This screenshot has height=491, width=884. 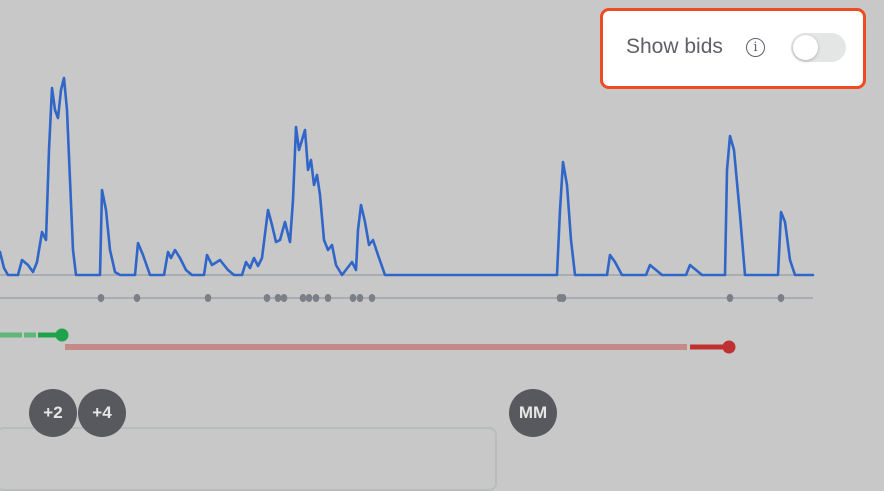 I want to click on show-bids-label: Show bids, so click(x=674, y=46).